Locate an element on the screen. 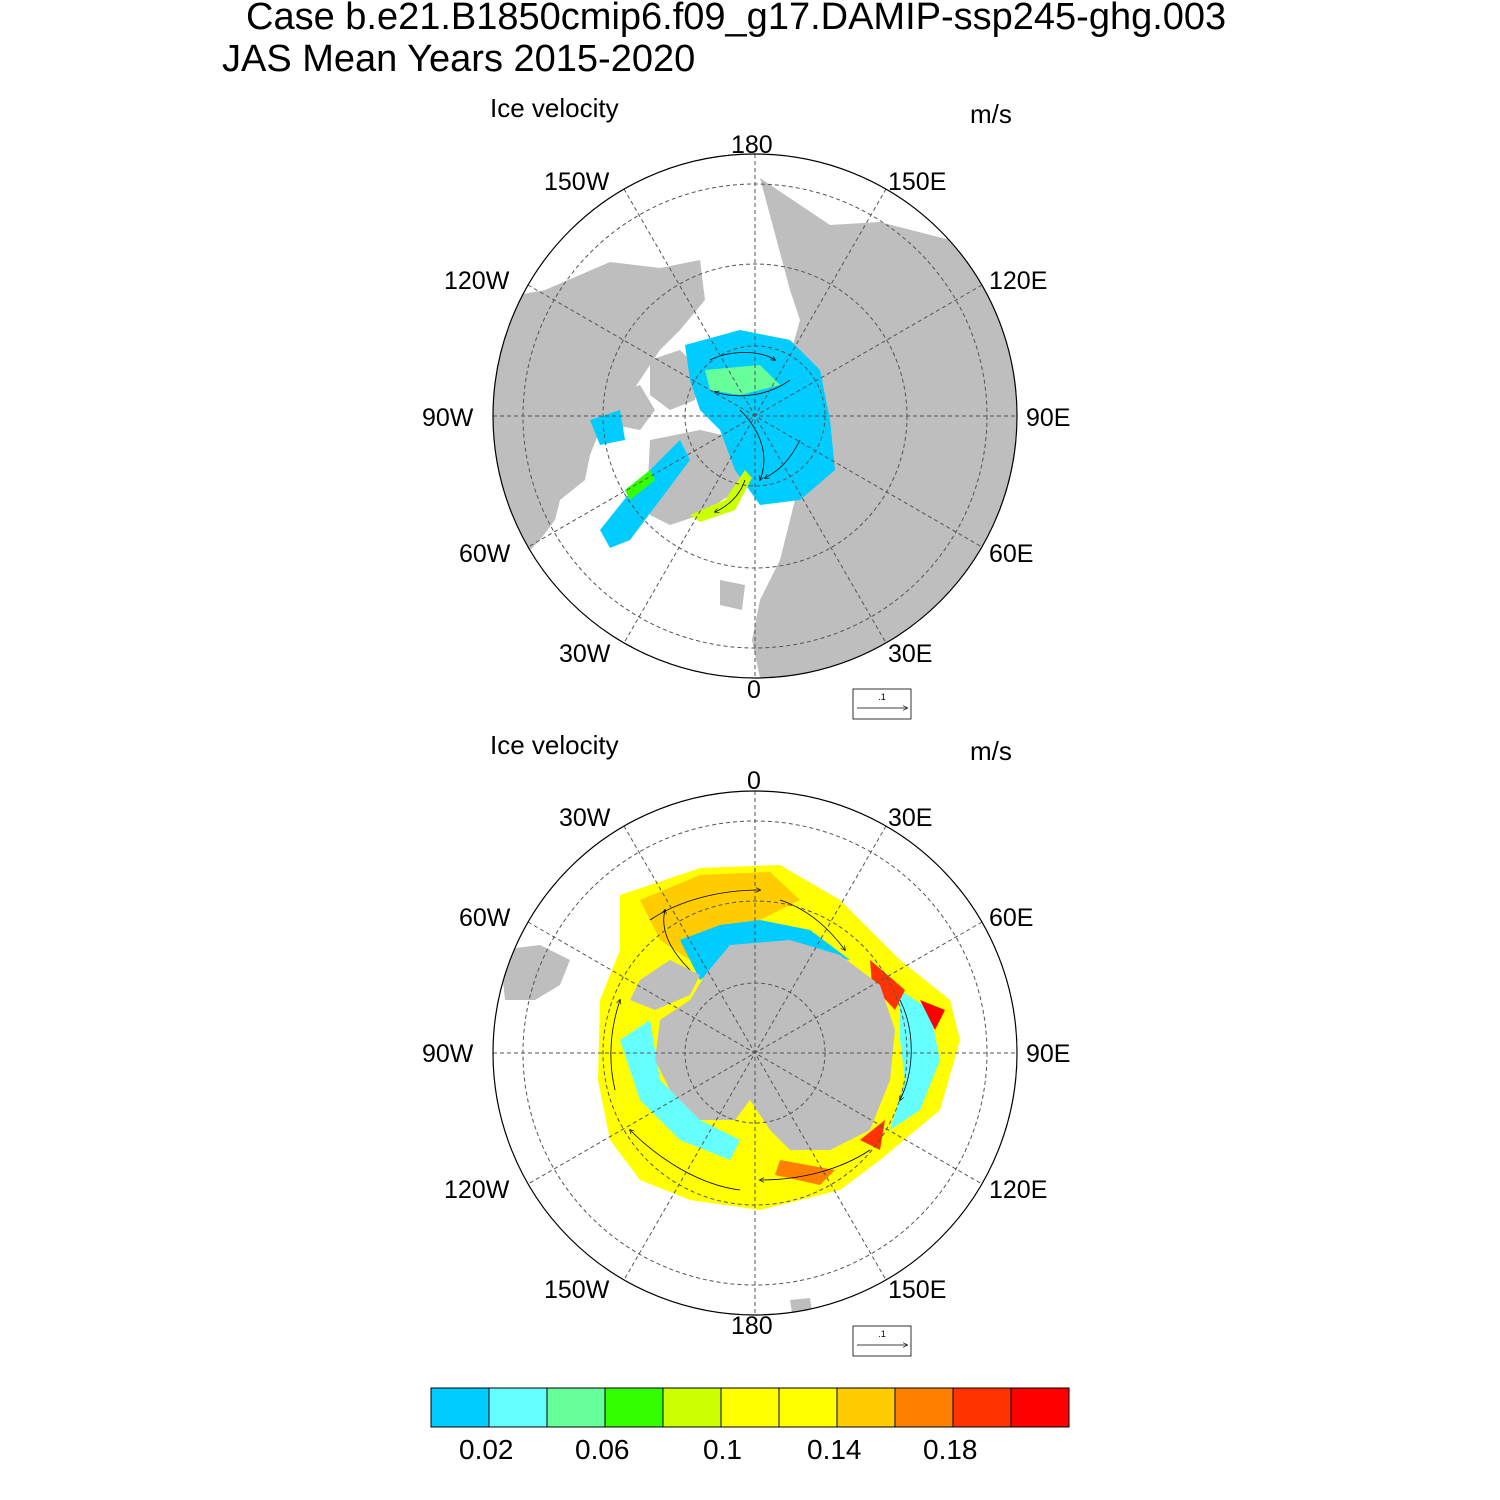 The height and width of the screenshot is (1500, 1500). north-lon-label-top-right: 150E is located at coordinates (917, 182).